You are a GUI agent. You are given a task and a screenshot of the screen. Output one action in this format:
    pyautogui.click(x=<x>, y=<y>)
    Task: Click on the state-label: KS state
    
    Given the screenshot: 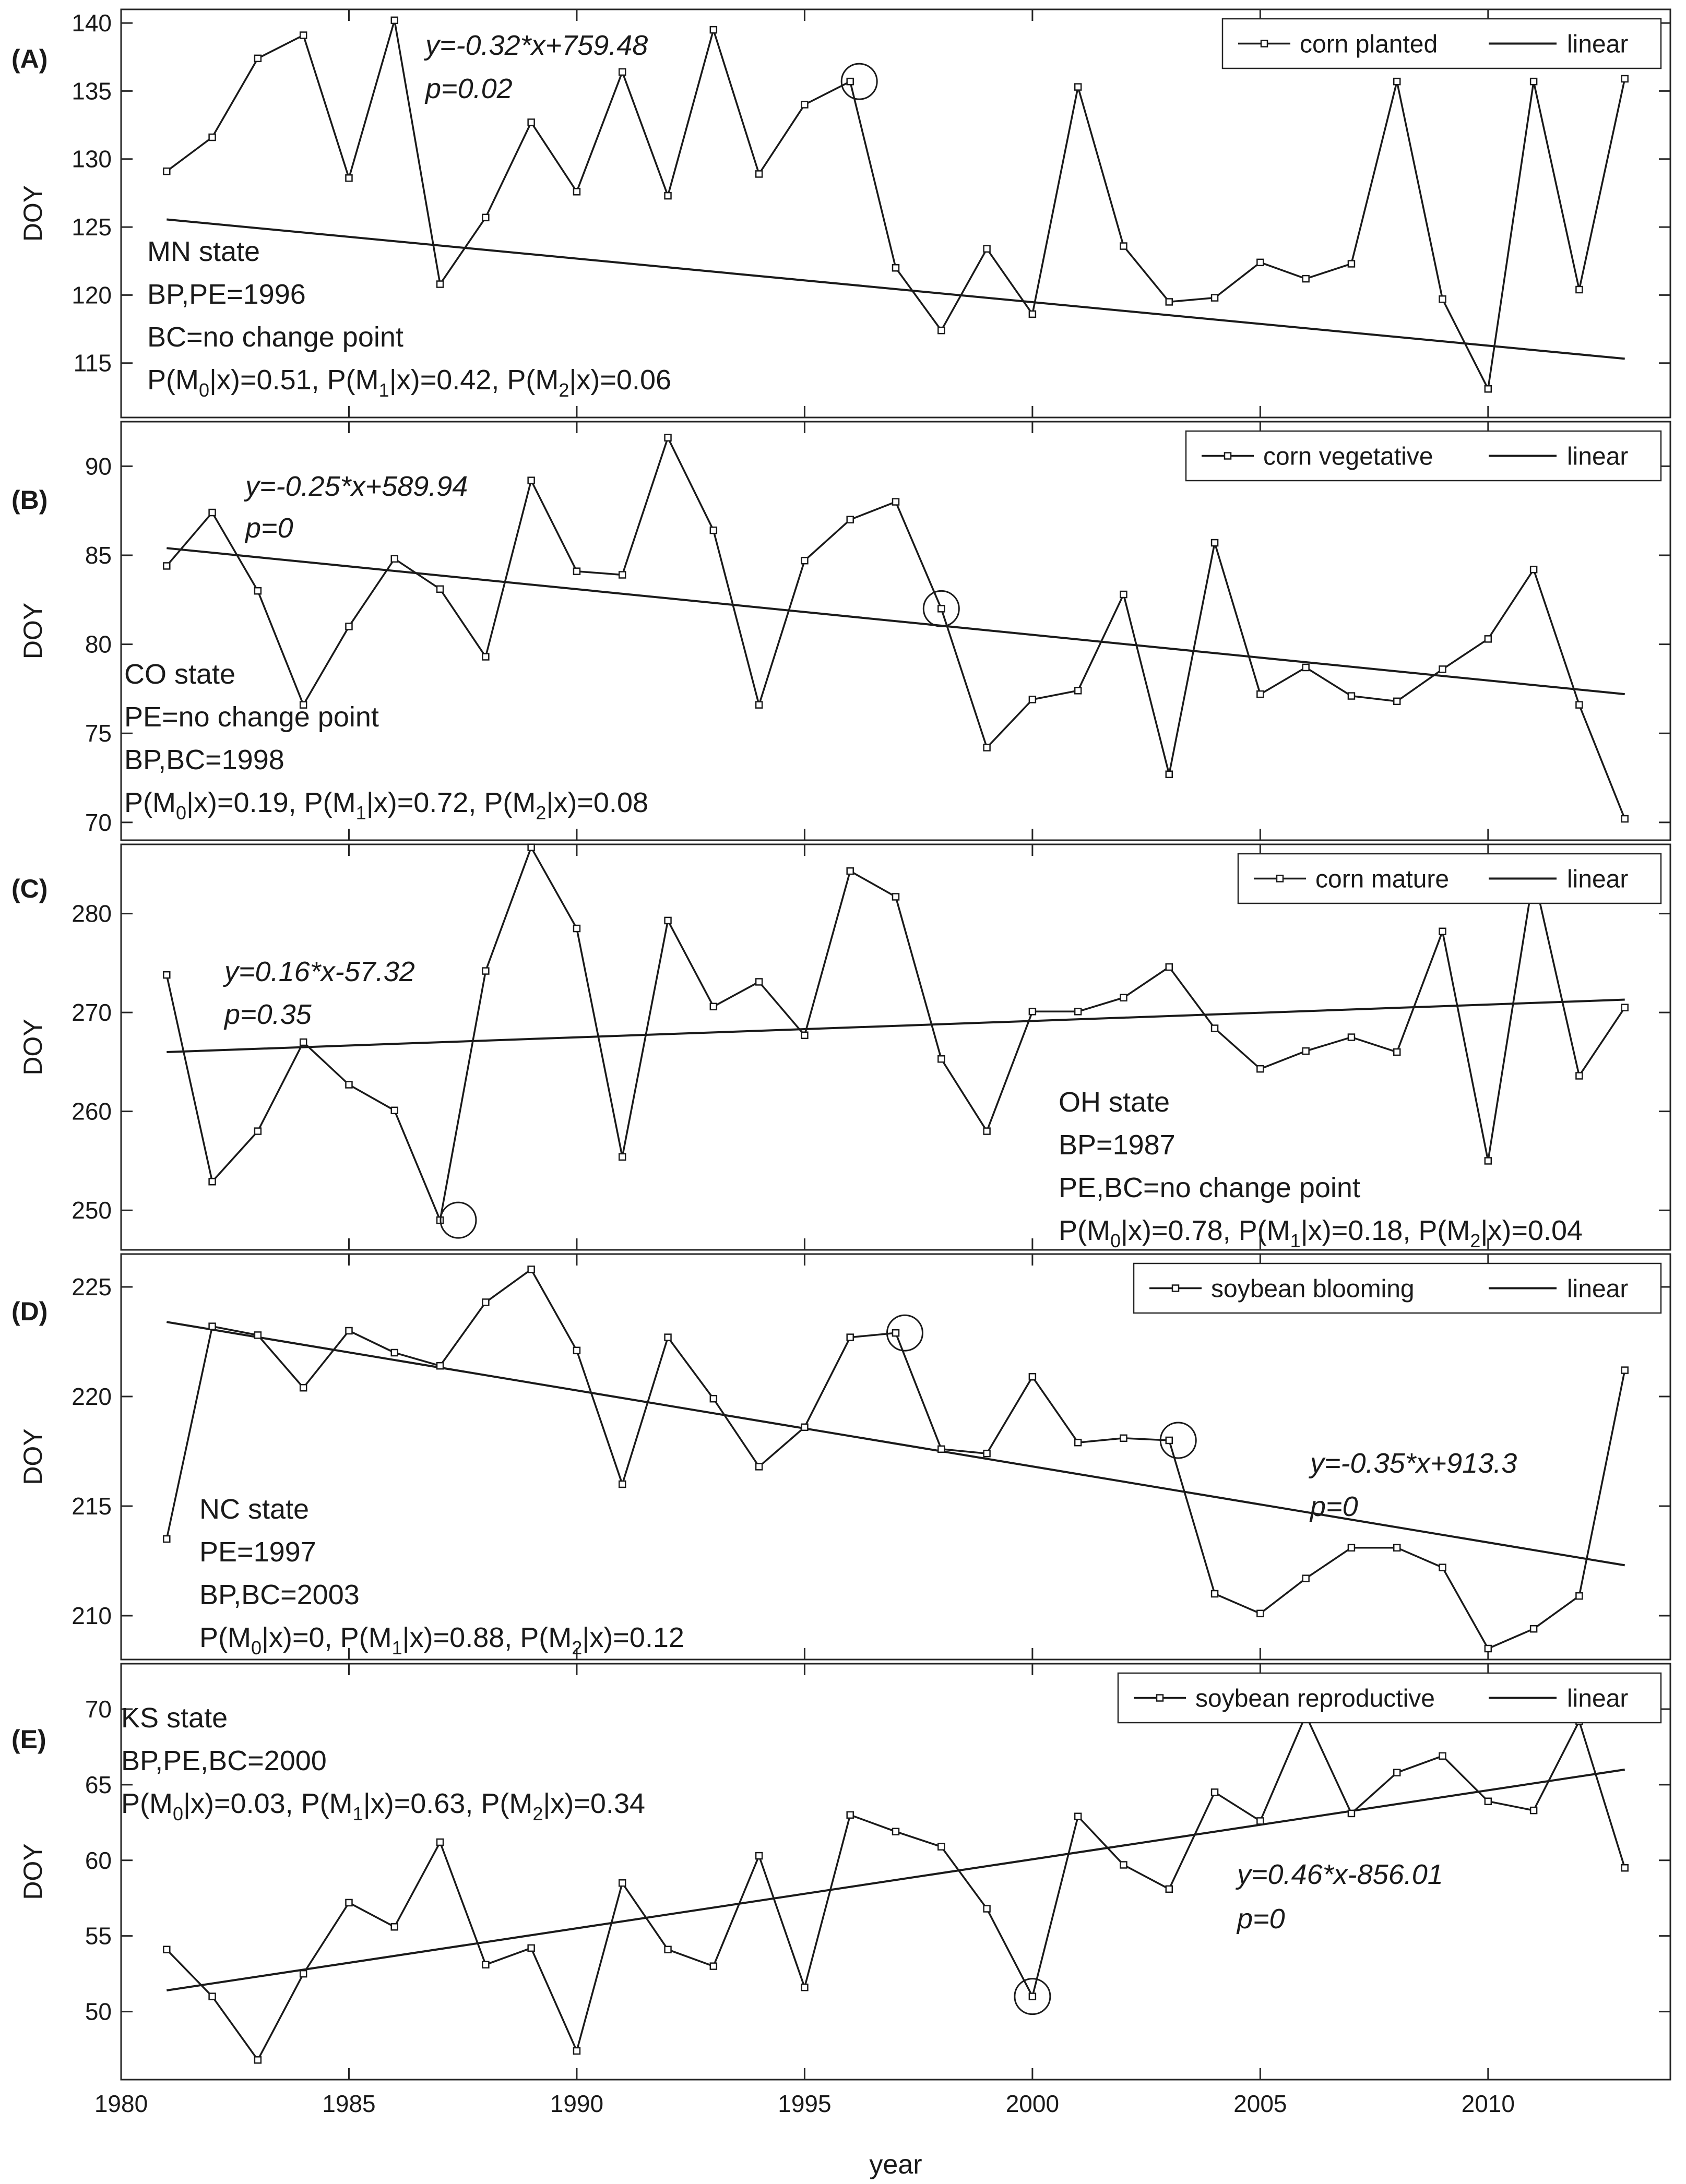 What is the action you would take?
    pyautogui.click(x=174, y=1718)
    